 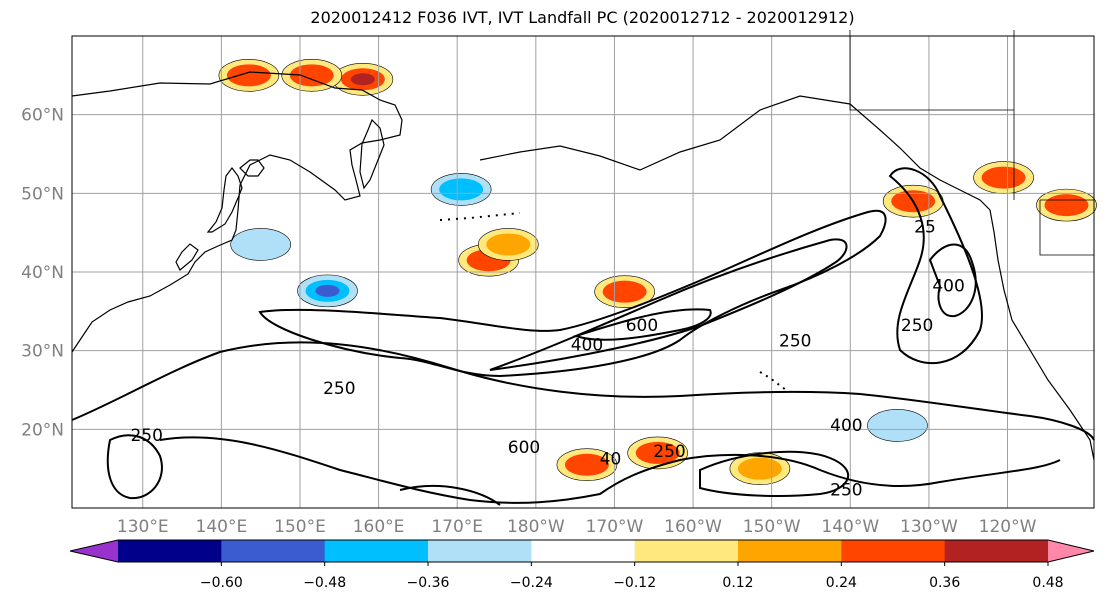 I want to click on latitude-labels: 60°N 50°N 40°N 30°N 20°N, so click(x=42, y=273).